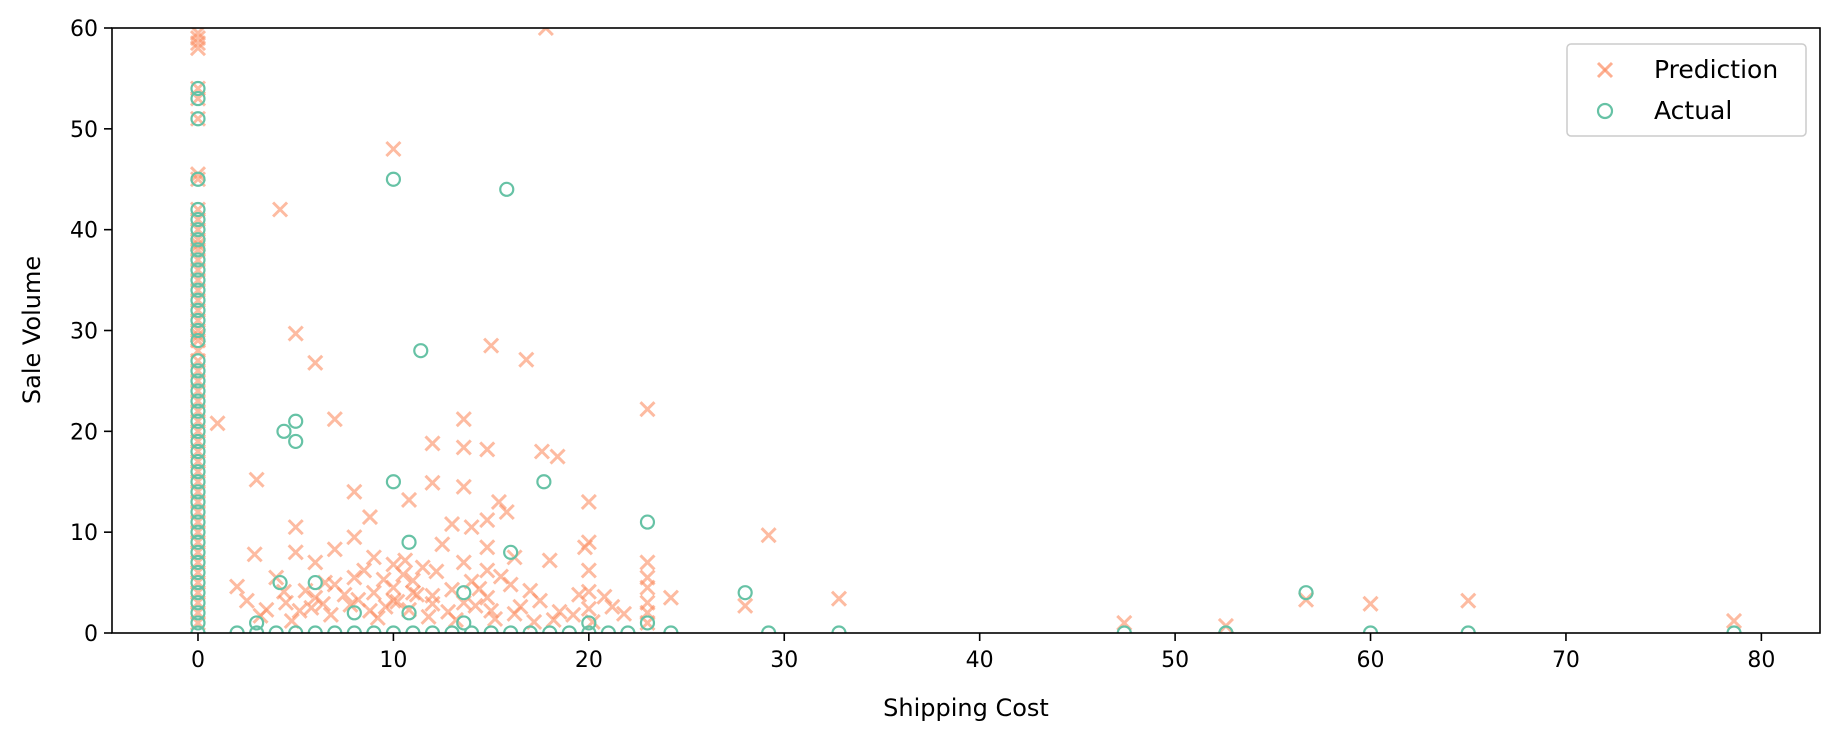  I want to click on x-tick-label: 10, so click(393, 660).